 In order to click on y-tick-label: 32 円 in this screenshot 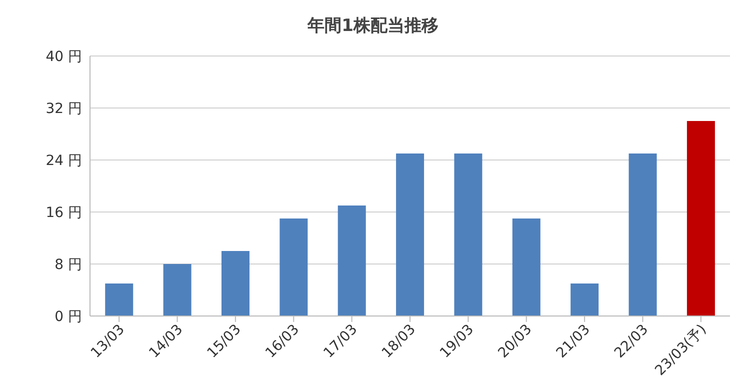, I will do `click(64, 108)`.